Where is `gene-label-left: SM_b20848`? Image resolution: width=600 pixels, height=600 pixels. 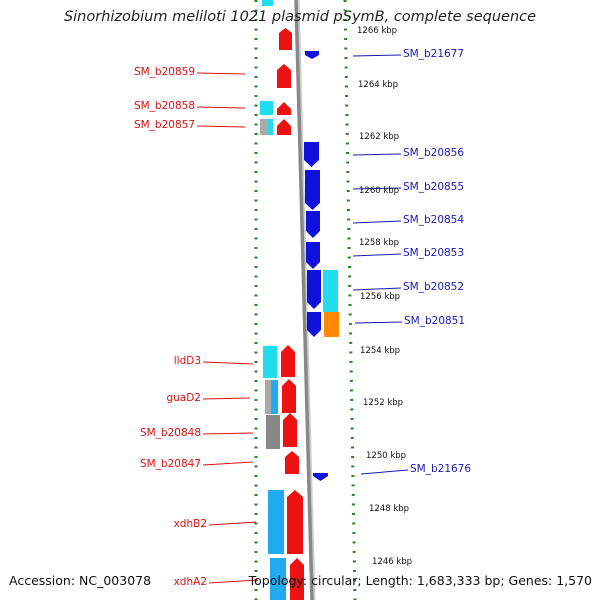
gene-label-left: SM_b20848 is located at coordinates (170, 433).